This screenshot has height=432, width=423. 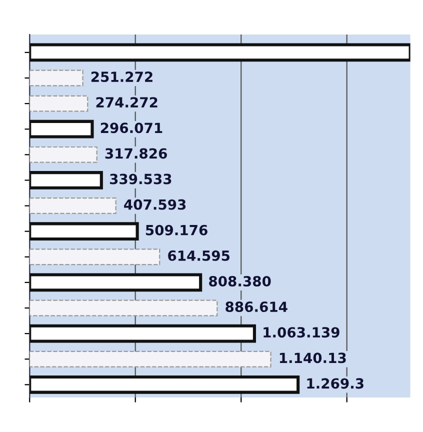 I want to click on data-label: 886.614, so click(x=257, y=307).